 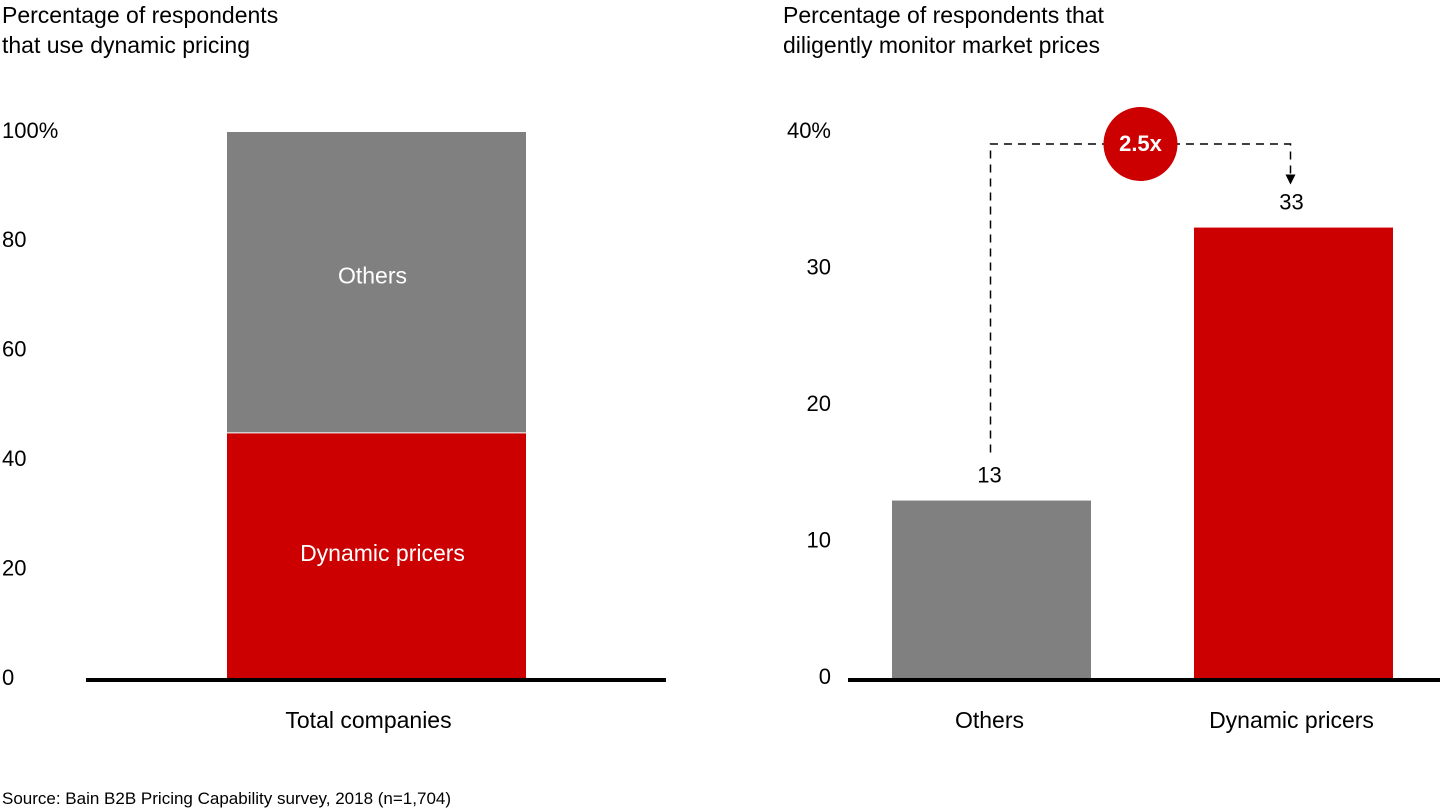 What do you see at coordinates (819, 266) in the screenshot?
I see `right-y-tick-label: 30` at bounding box center [819, 266].